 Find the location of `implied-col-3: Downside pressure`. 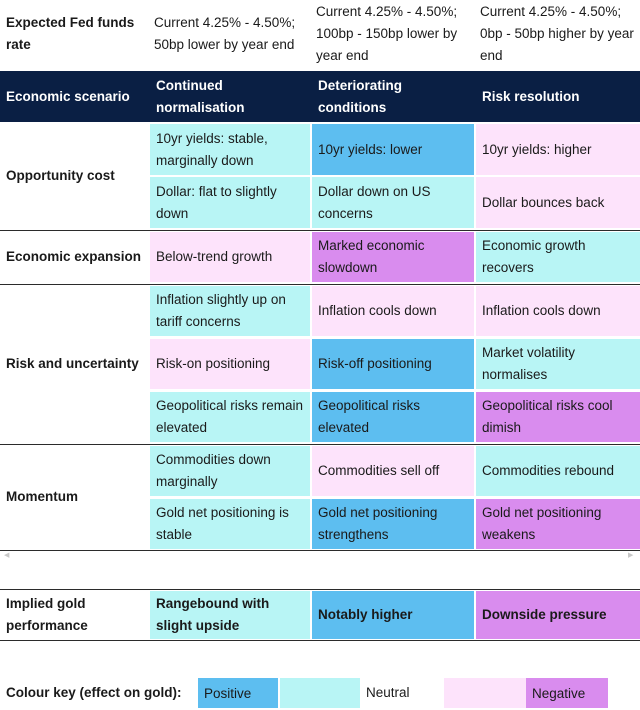

implied-col-3: Downside pressure is located at coordinates (558, 615).